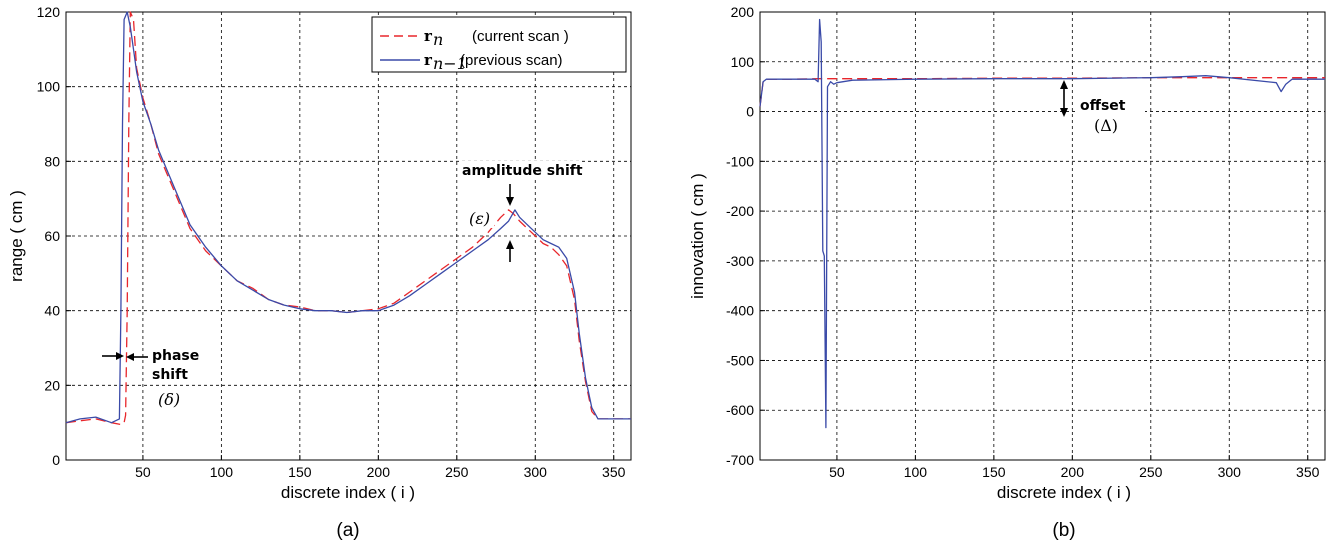  Describe the element at coordinates (511, 60) in the screenshot. I see `legend-label-previous: (previous scan)` at that location.